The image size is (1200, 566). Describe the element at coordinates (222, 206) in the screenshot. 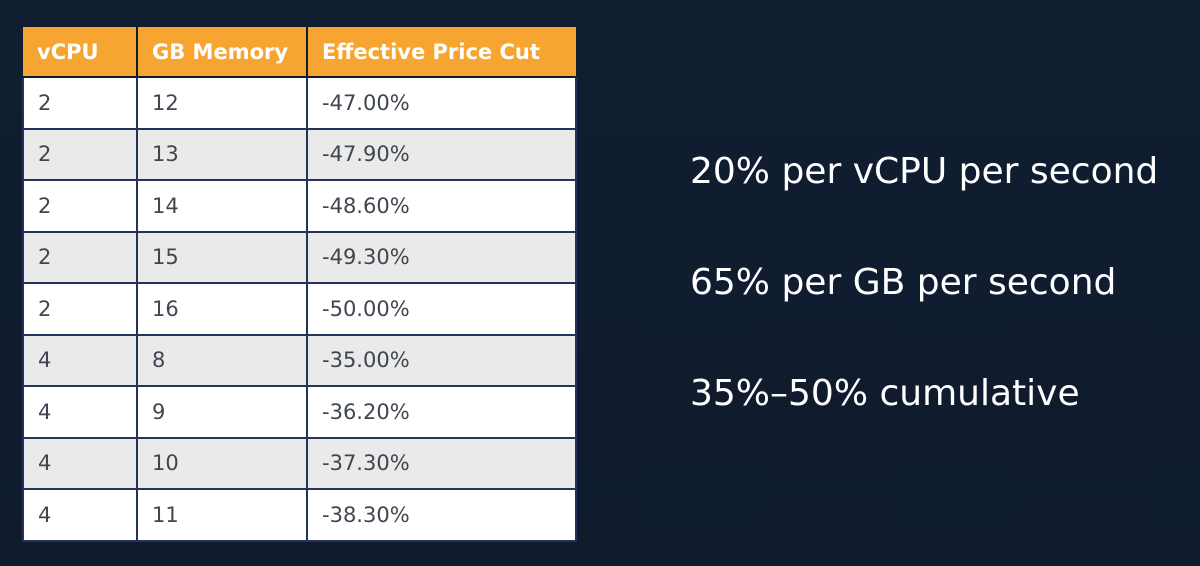

I see `cell-gb-memory: 14` at that location.